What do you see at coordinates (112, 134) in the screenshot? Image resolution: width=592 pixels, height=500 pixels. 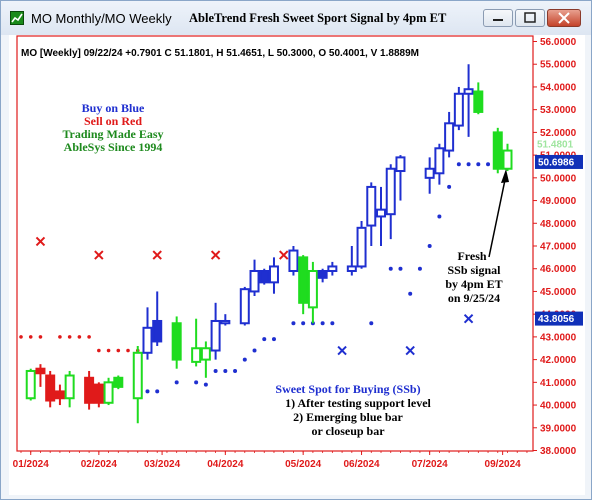 I see `legend-trading-made-easy: Trading Made Easy` at bounding box center [112, 134].